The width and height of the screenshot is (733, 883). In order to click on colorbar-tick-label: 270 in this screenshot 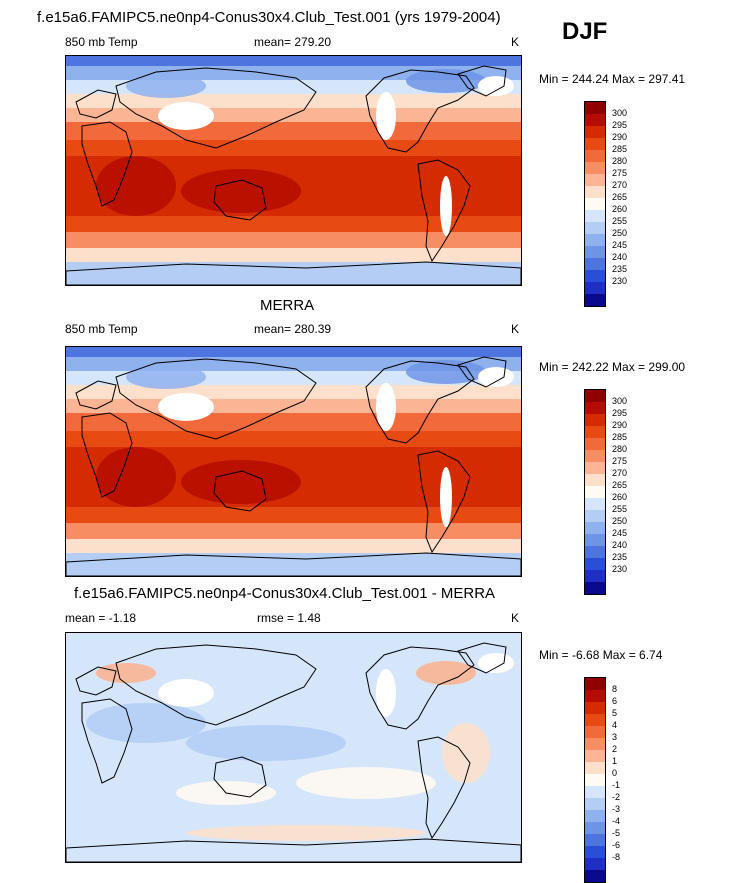, I will do `click(620, 473)`.